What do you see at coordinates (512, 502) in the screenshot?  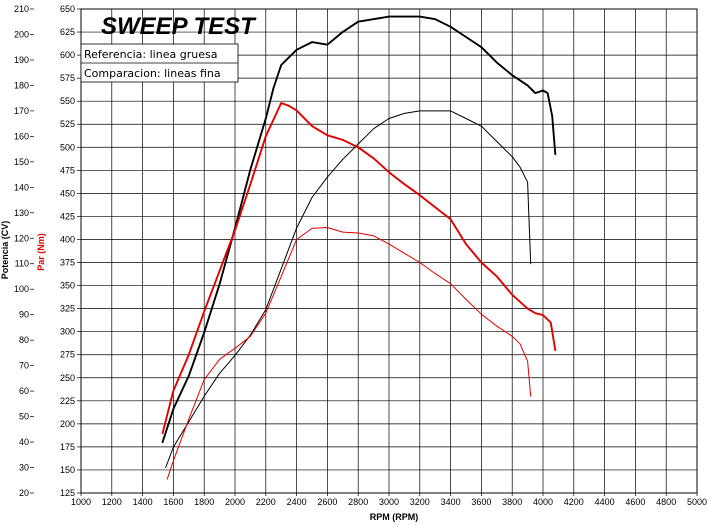 I see `x-tick-label: 3800` at bounding box center [512, 502].